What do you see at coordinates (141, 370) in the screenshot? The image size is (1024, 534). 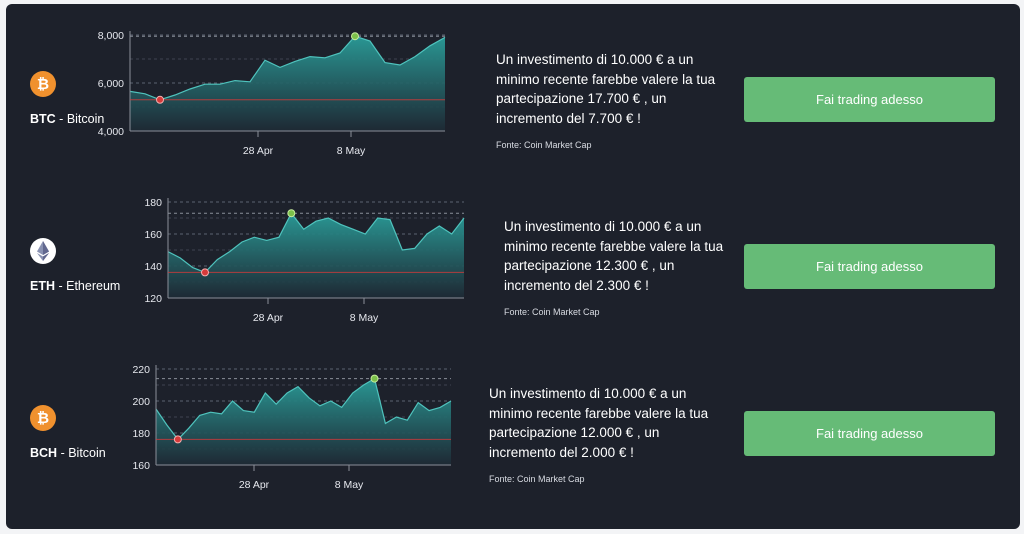 I see `y-tick-label: 220` at bounding box center [141, 370].